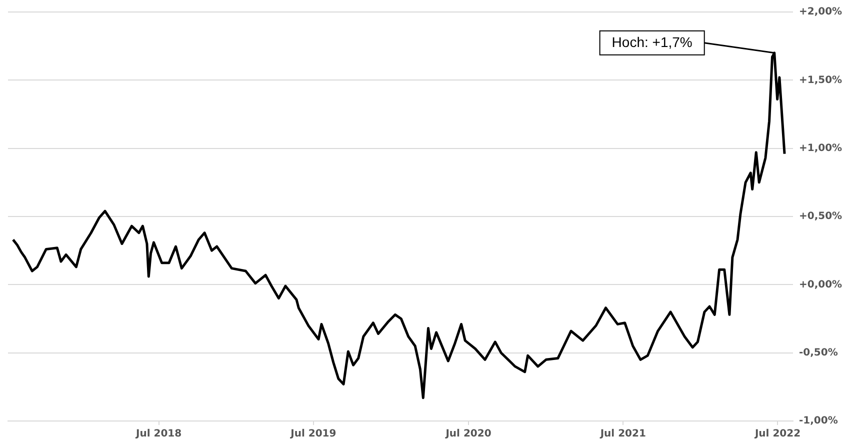 The image size is (849, 443). I want to click on y-tick-label: +2,00%, so click(820, 12).